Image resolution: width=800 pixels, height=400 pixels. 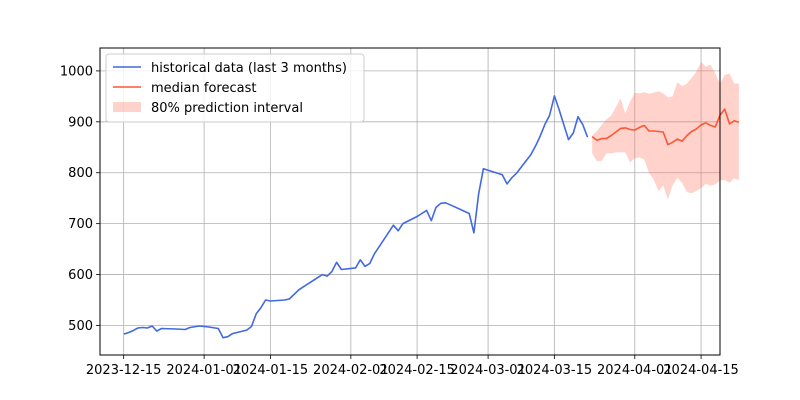 What do you see at coordinates (701, 370) in the screenshot?
I see `x-tick-label: 2024-04-15` at bounding box center [701, 370].